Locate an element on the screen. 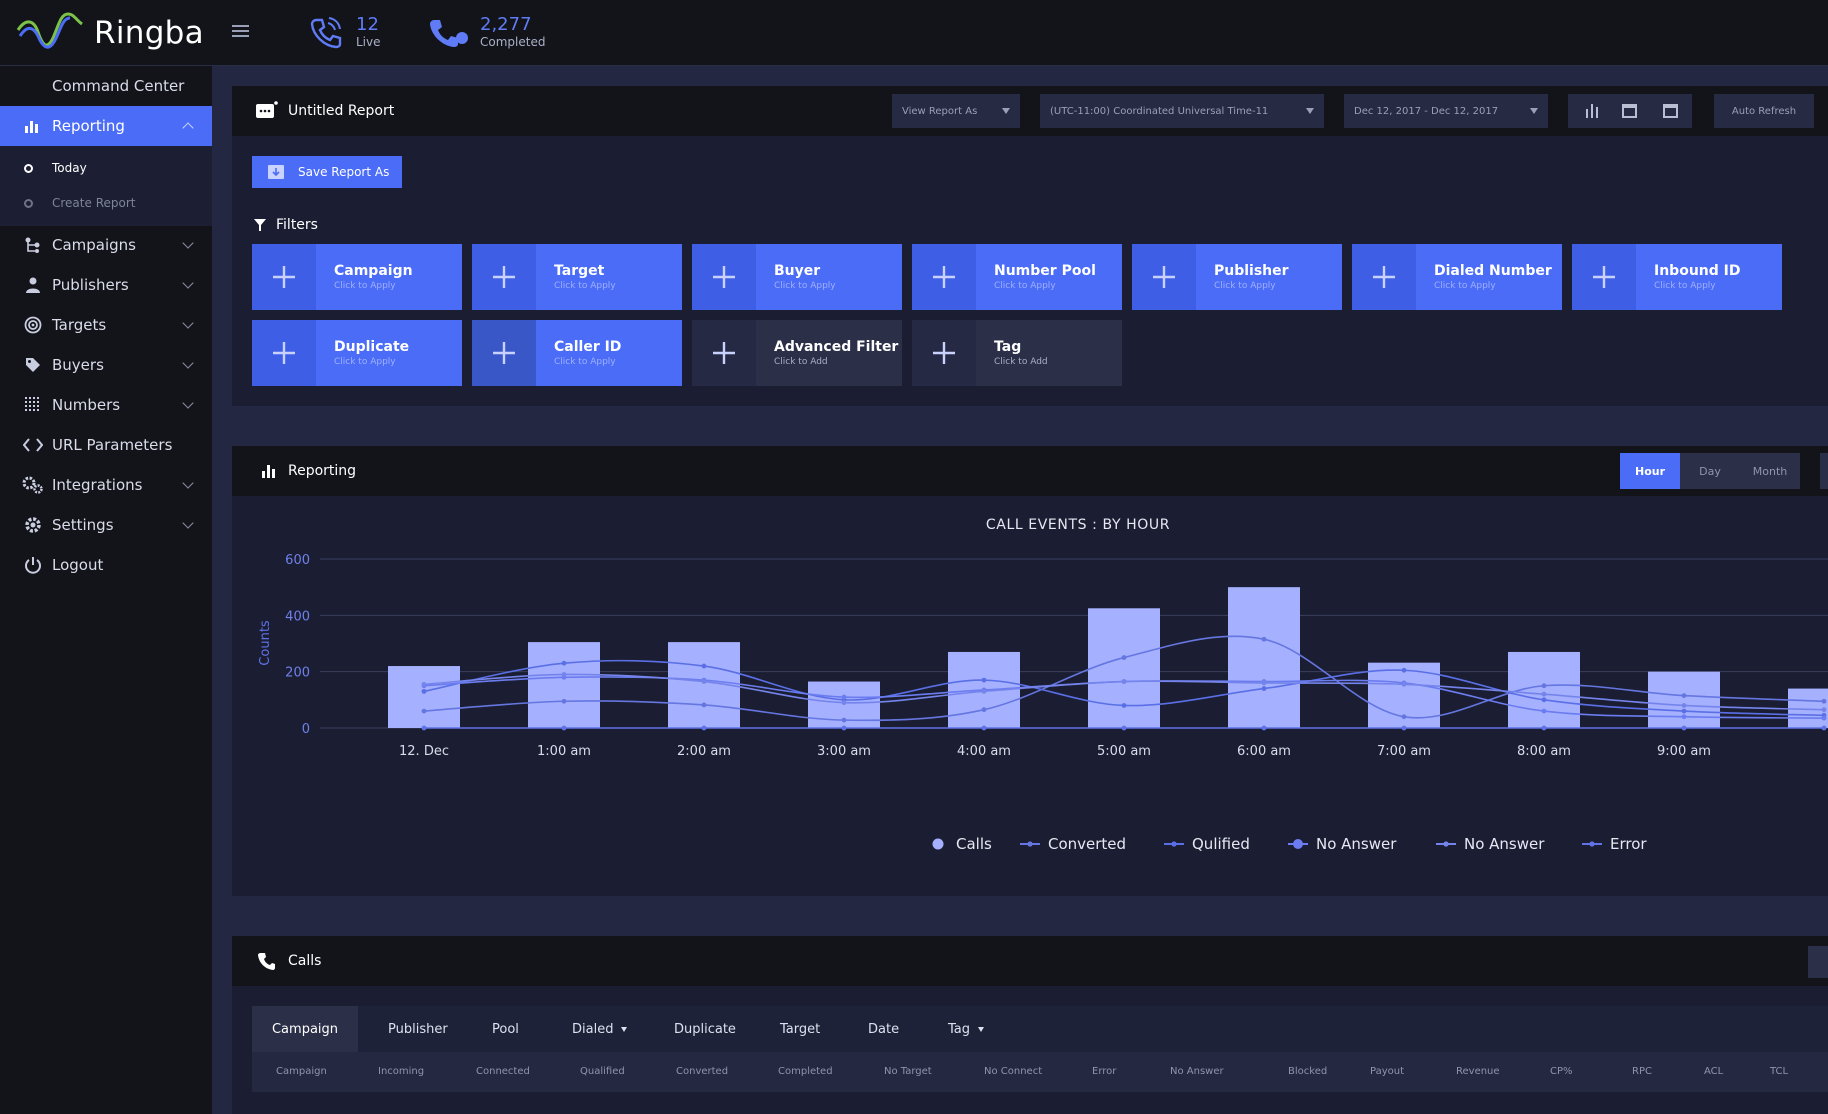 The image size is (1828, 1114). filter-tile-tag: Tag Click to Add is located at coordinates (1017, 353).